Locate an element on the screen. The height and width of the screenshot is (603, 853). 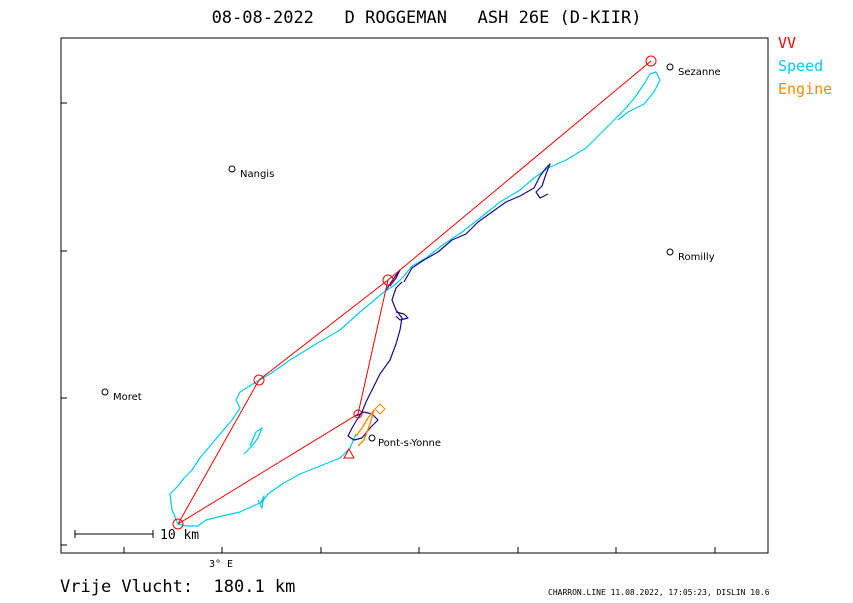
meridian-label: 3° E is located at coordinates (221, 564).